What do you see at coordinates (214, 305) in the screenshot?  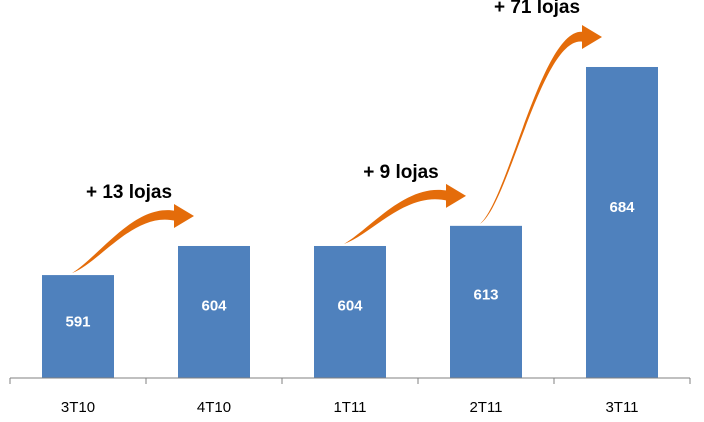 I see `data-label-4T10: 604` at bounding box center [214, 305].